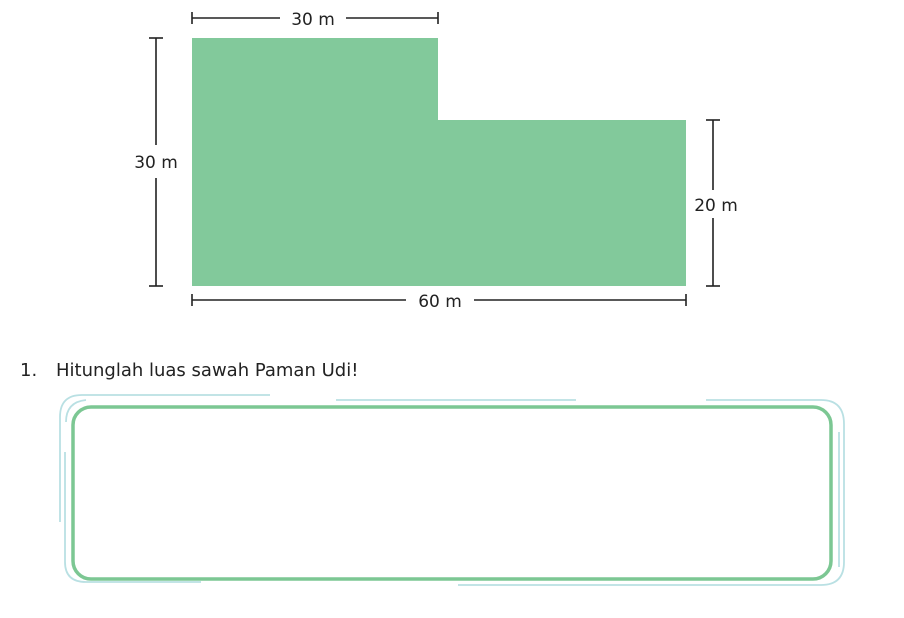 This screenshot has height=618, width=904. I want to click on question-number: 1., so click(29, 370).